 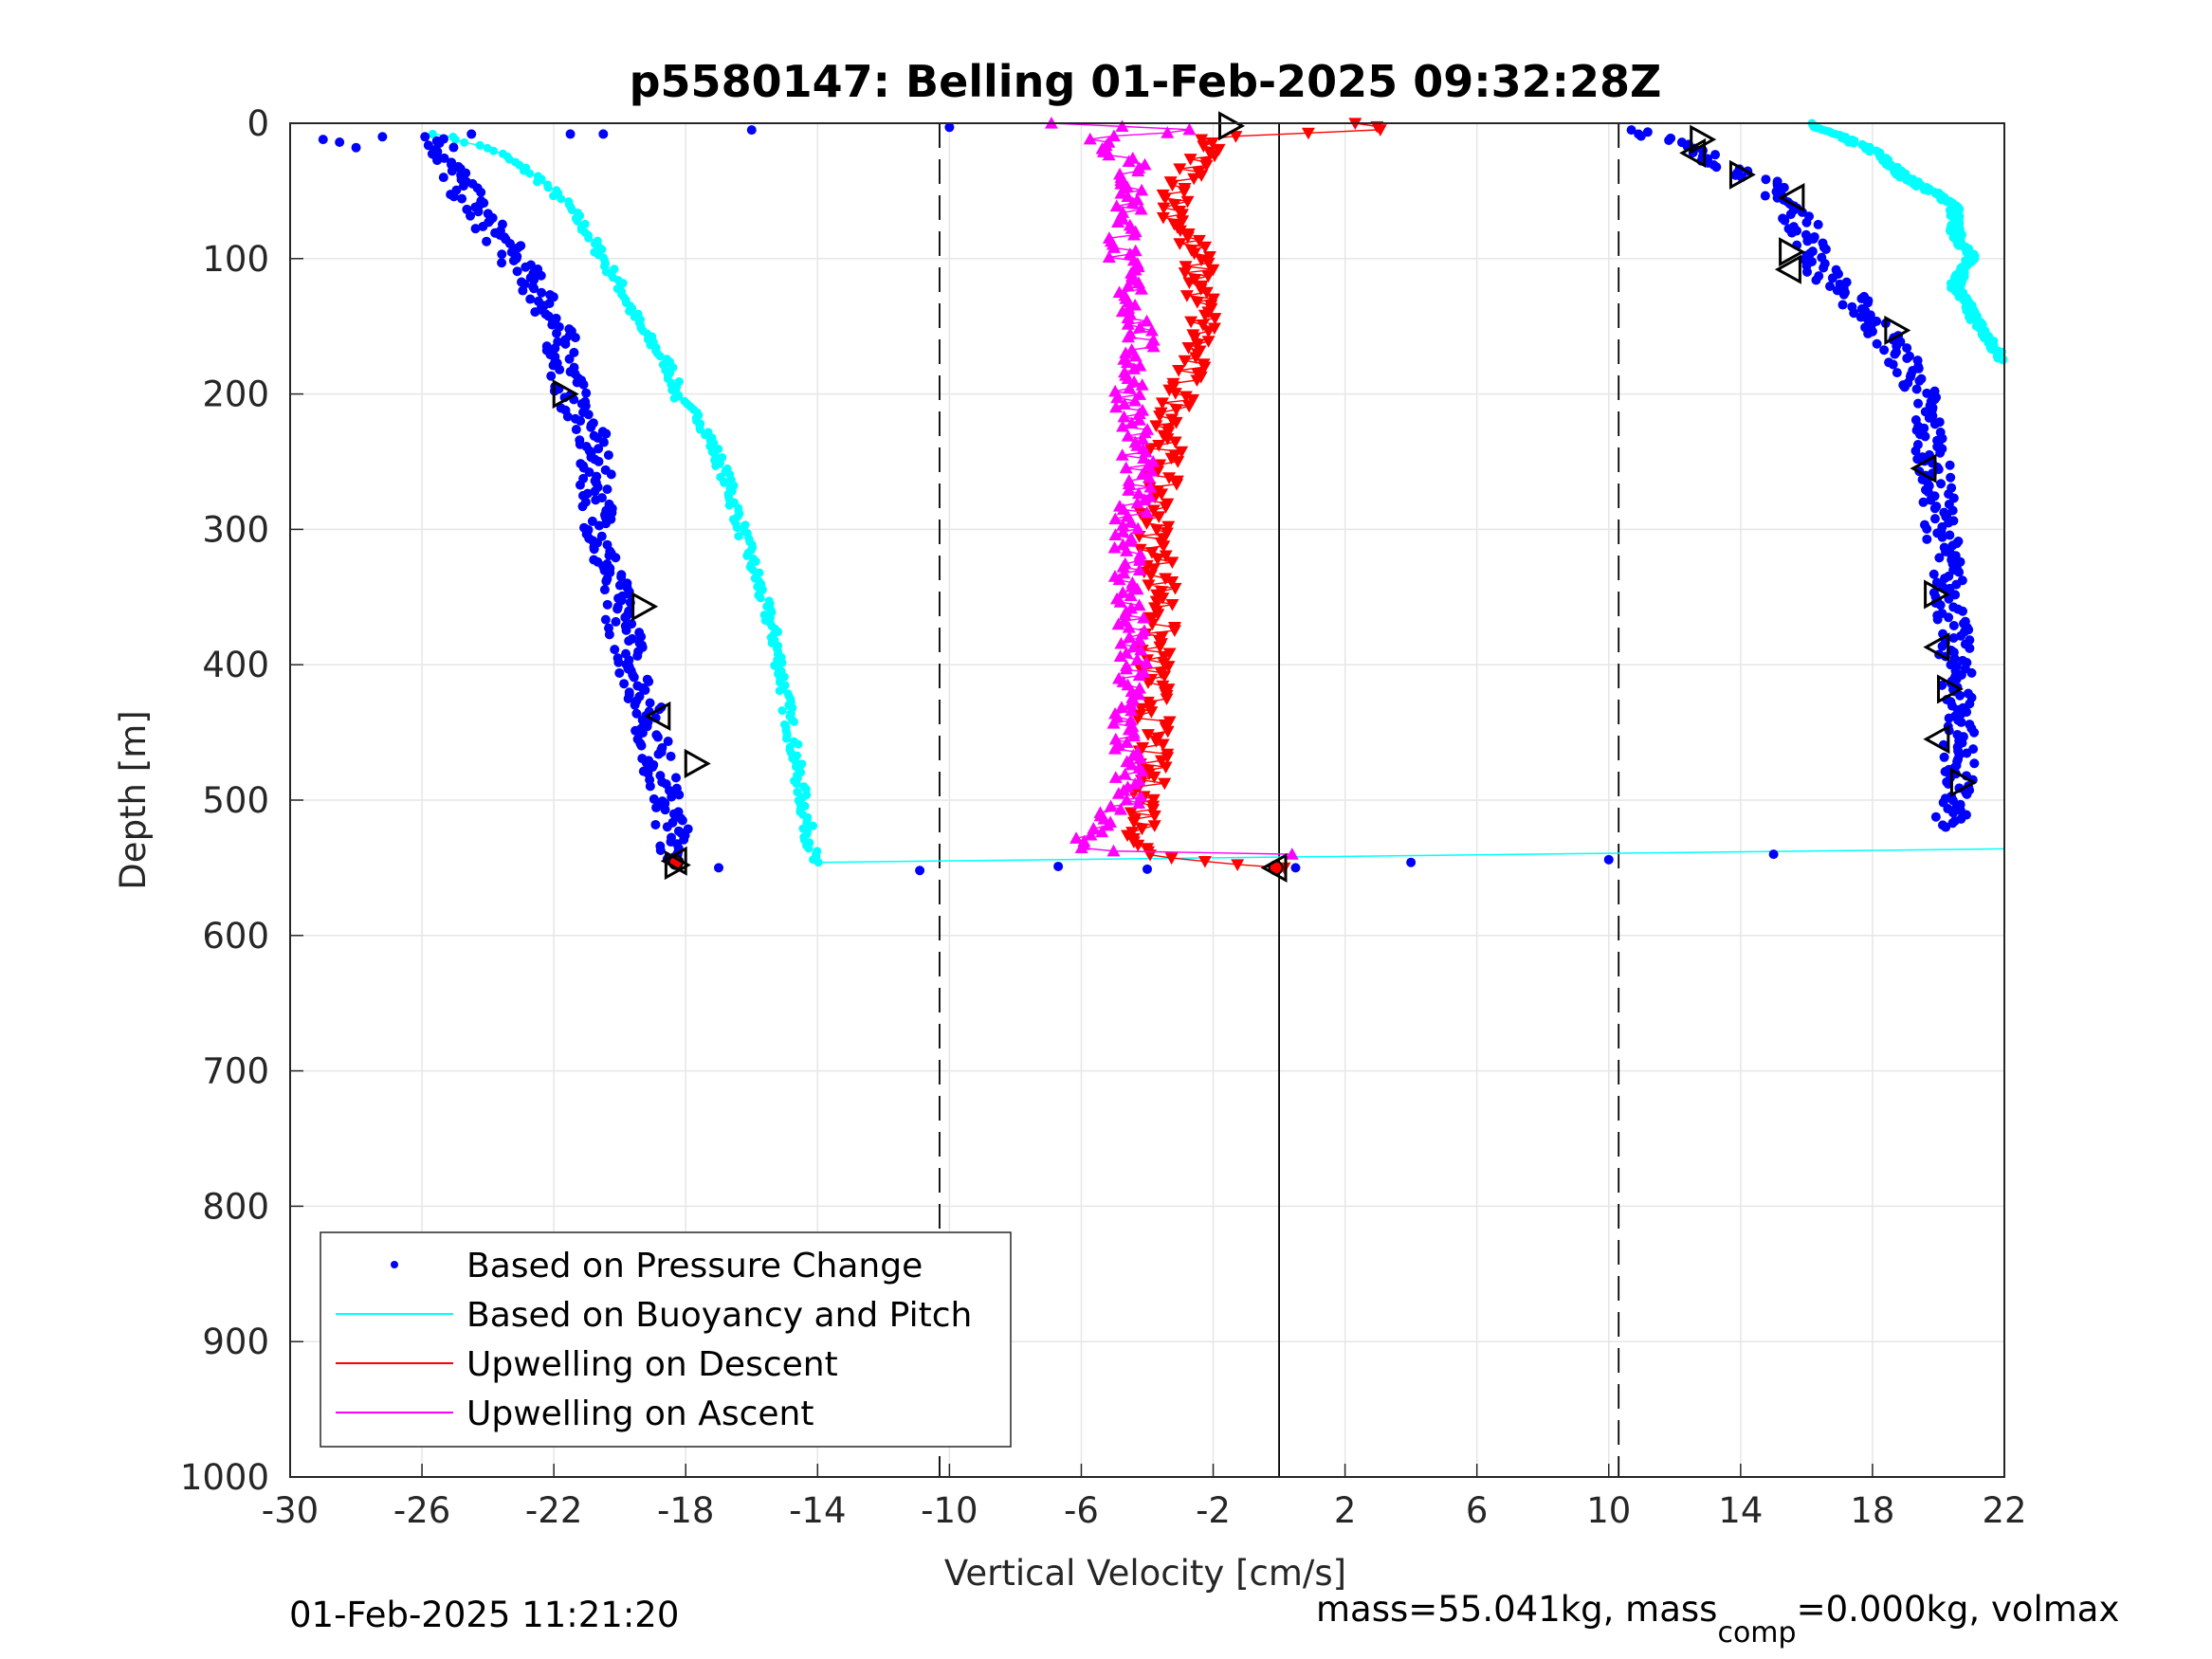 I want to click on x-tick-label: 22, so click(x=2004, y=1510).